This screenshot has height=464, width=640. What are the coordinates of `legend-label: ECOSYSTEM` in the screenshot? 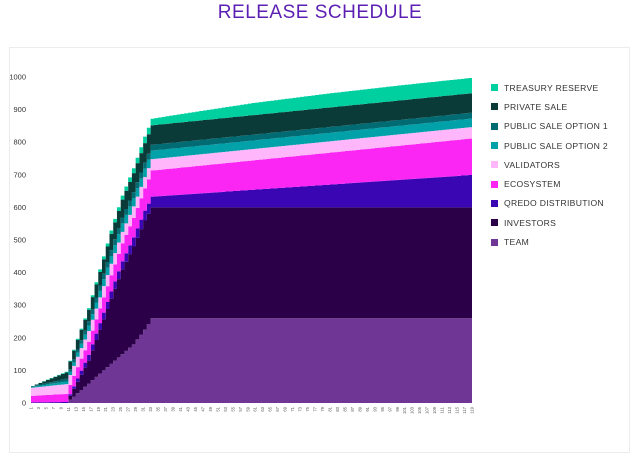 It's located at (532, 184).